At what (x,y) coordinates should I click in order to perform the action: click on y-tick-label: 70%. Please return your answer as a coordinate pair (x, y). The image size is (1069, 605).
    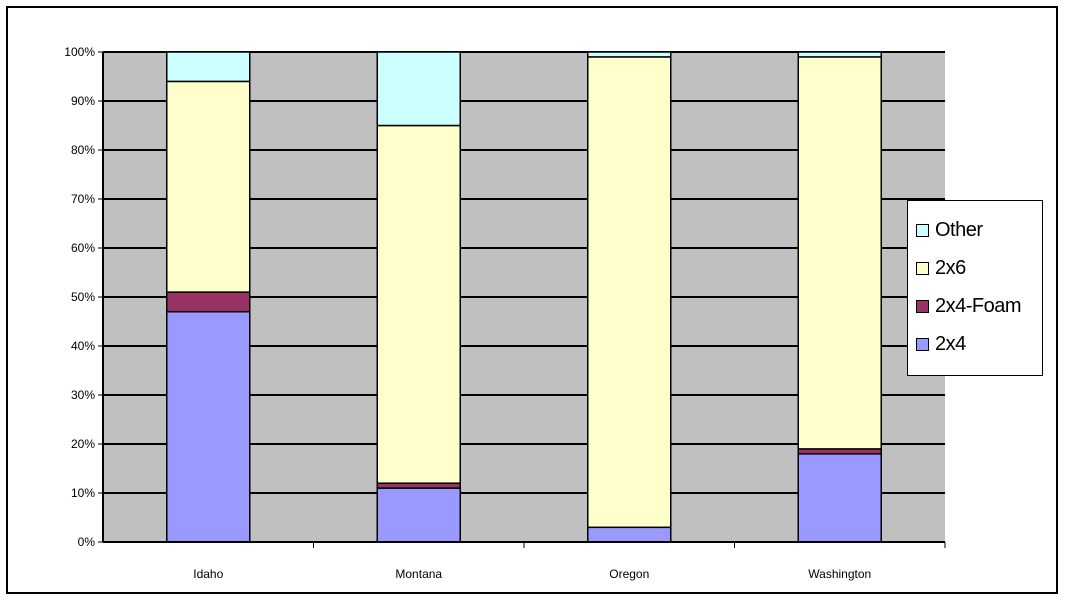
    Looking at the image, I should click on (83, 199).